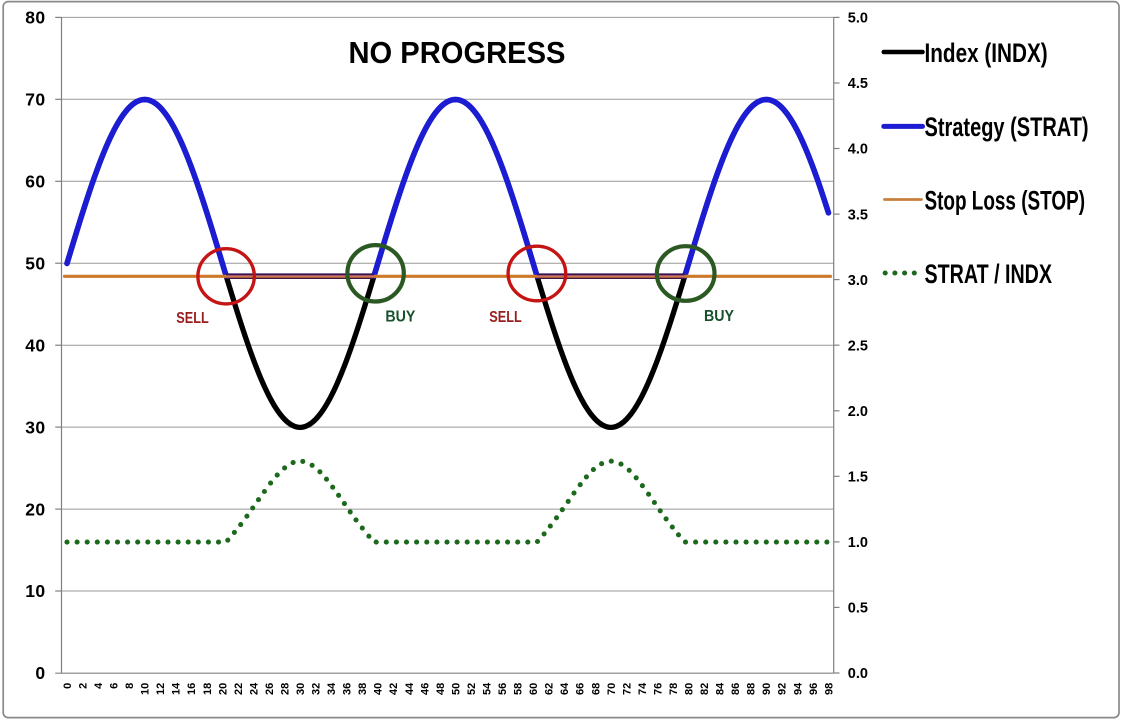  Describe the element at coordinates (270, 689) in the screenshot. I see `svg-text: 26` at that location.